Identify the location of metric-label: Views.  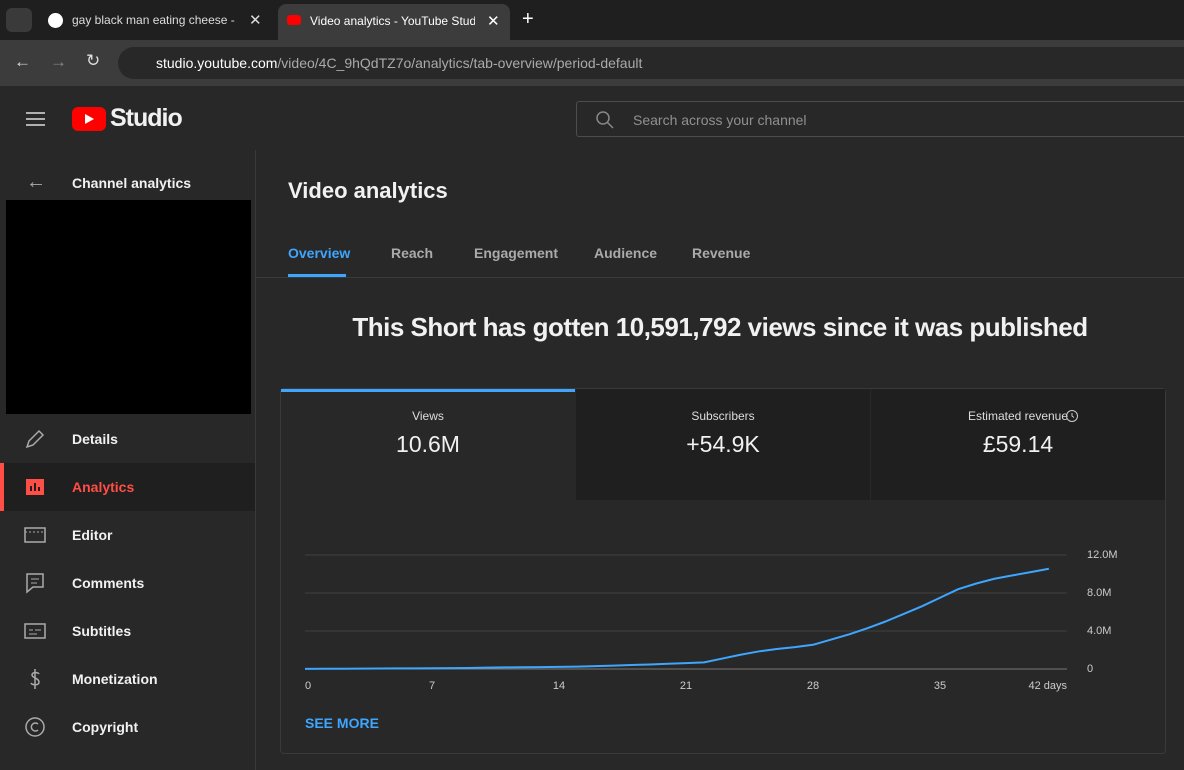
(428, 416).